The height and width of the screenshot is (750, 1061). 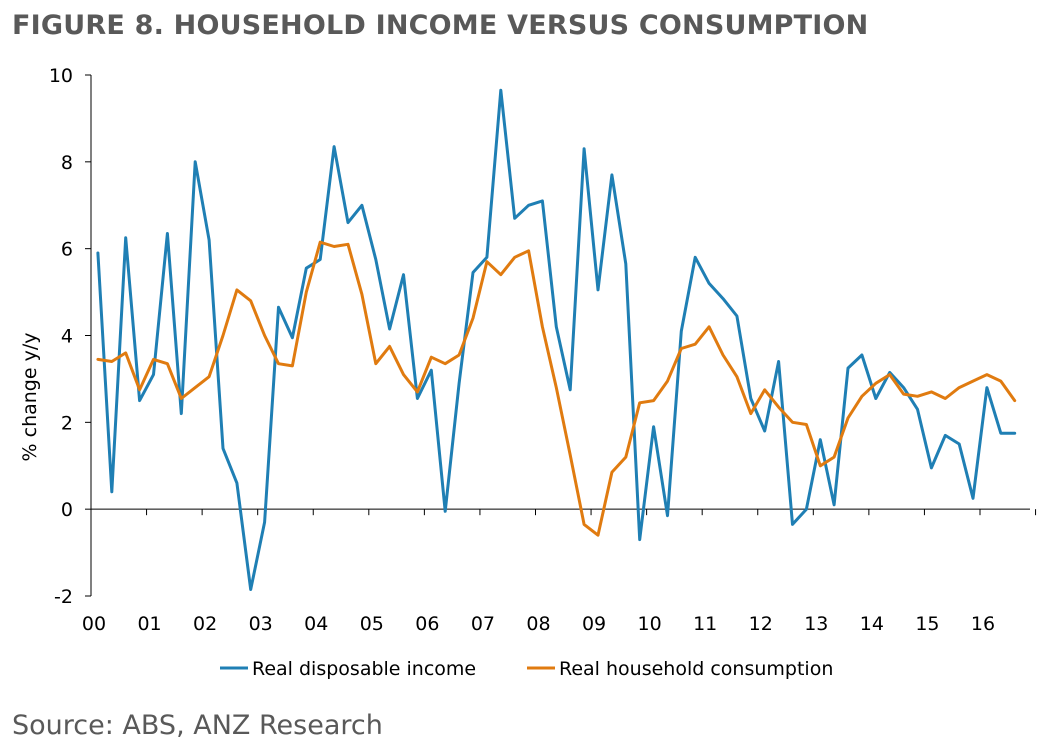 I want to click on x-tick-label: 02, so click(x=205, y=624).